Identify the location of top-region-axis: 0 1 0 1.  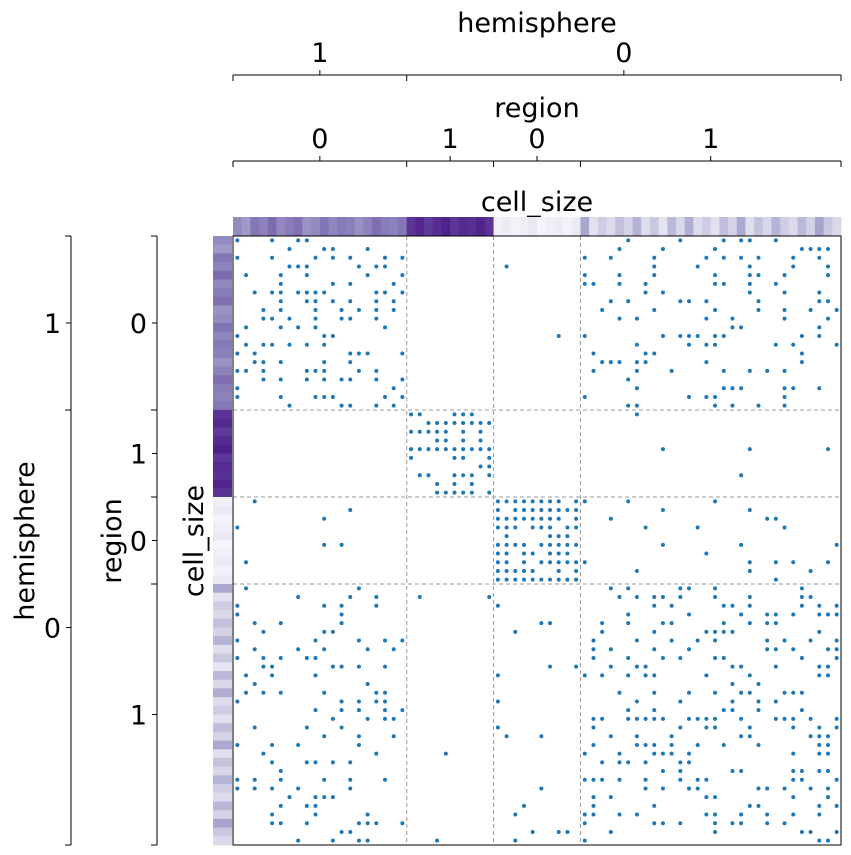
(537, 145).